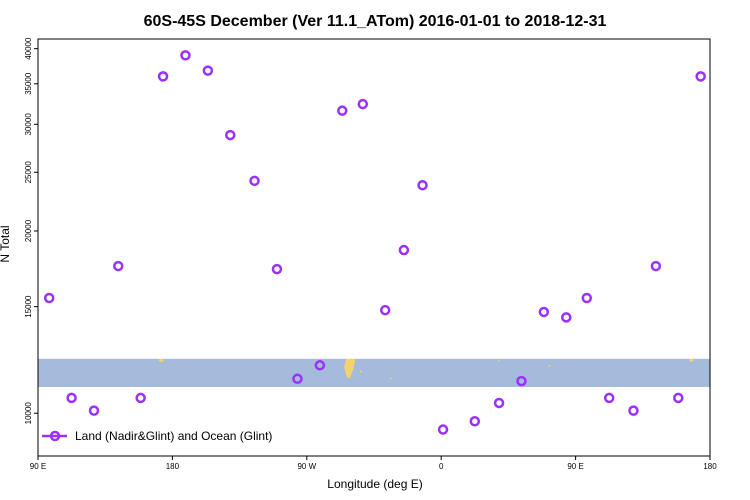 The height and width of the screenshot is (500, 750). Describe the element at coordinates (441, 466) in the screenshot. I see `x-tick-label: 0` at that location.